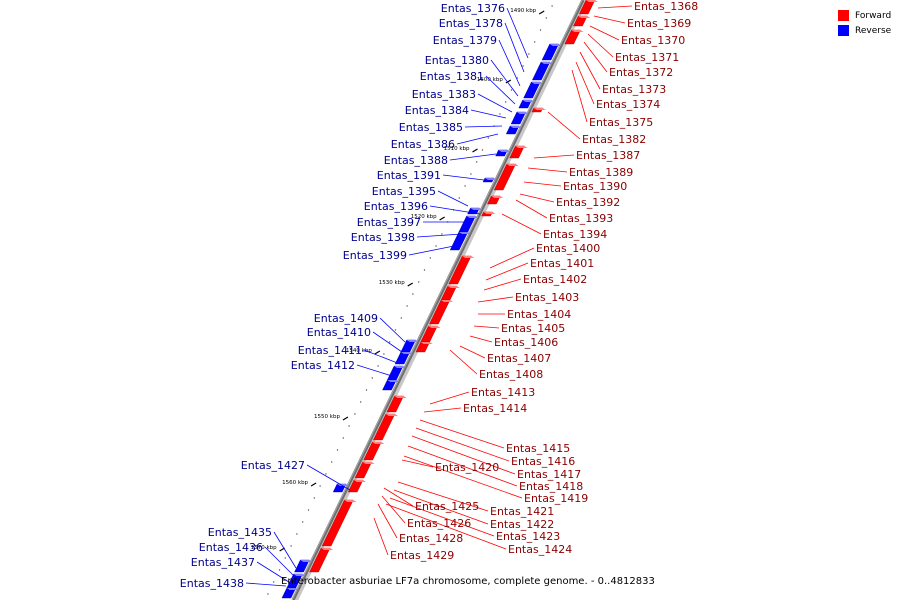 This screenshot has height=600, width=900. I want to click on gene-label-entas-1435: Entas_1435, so click(240, 532).